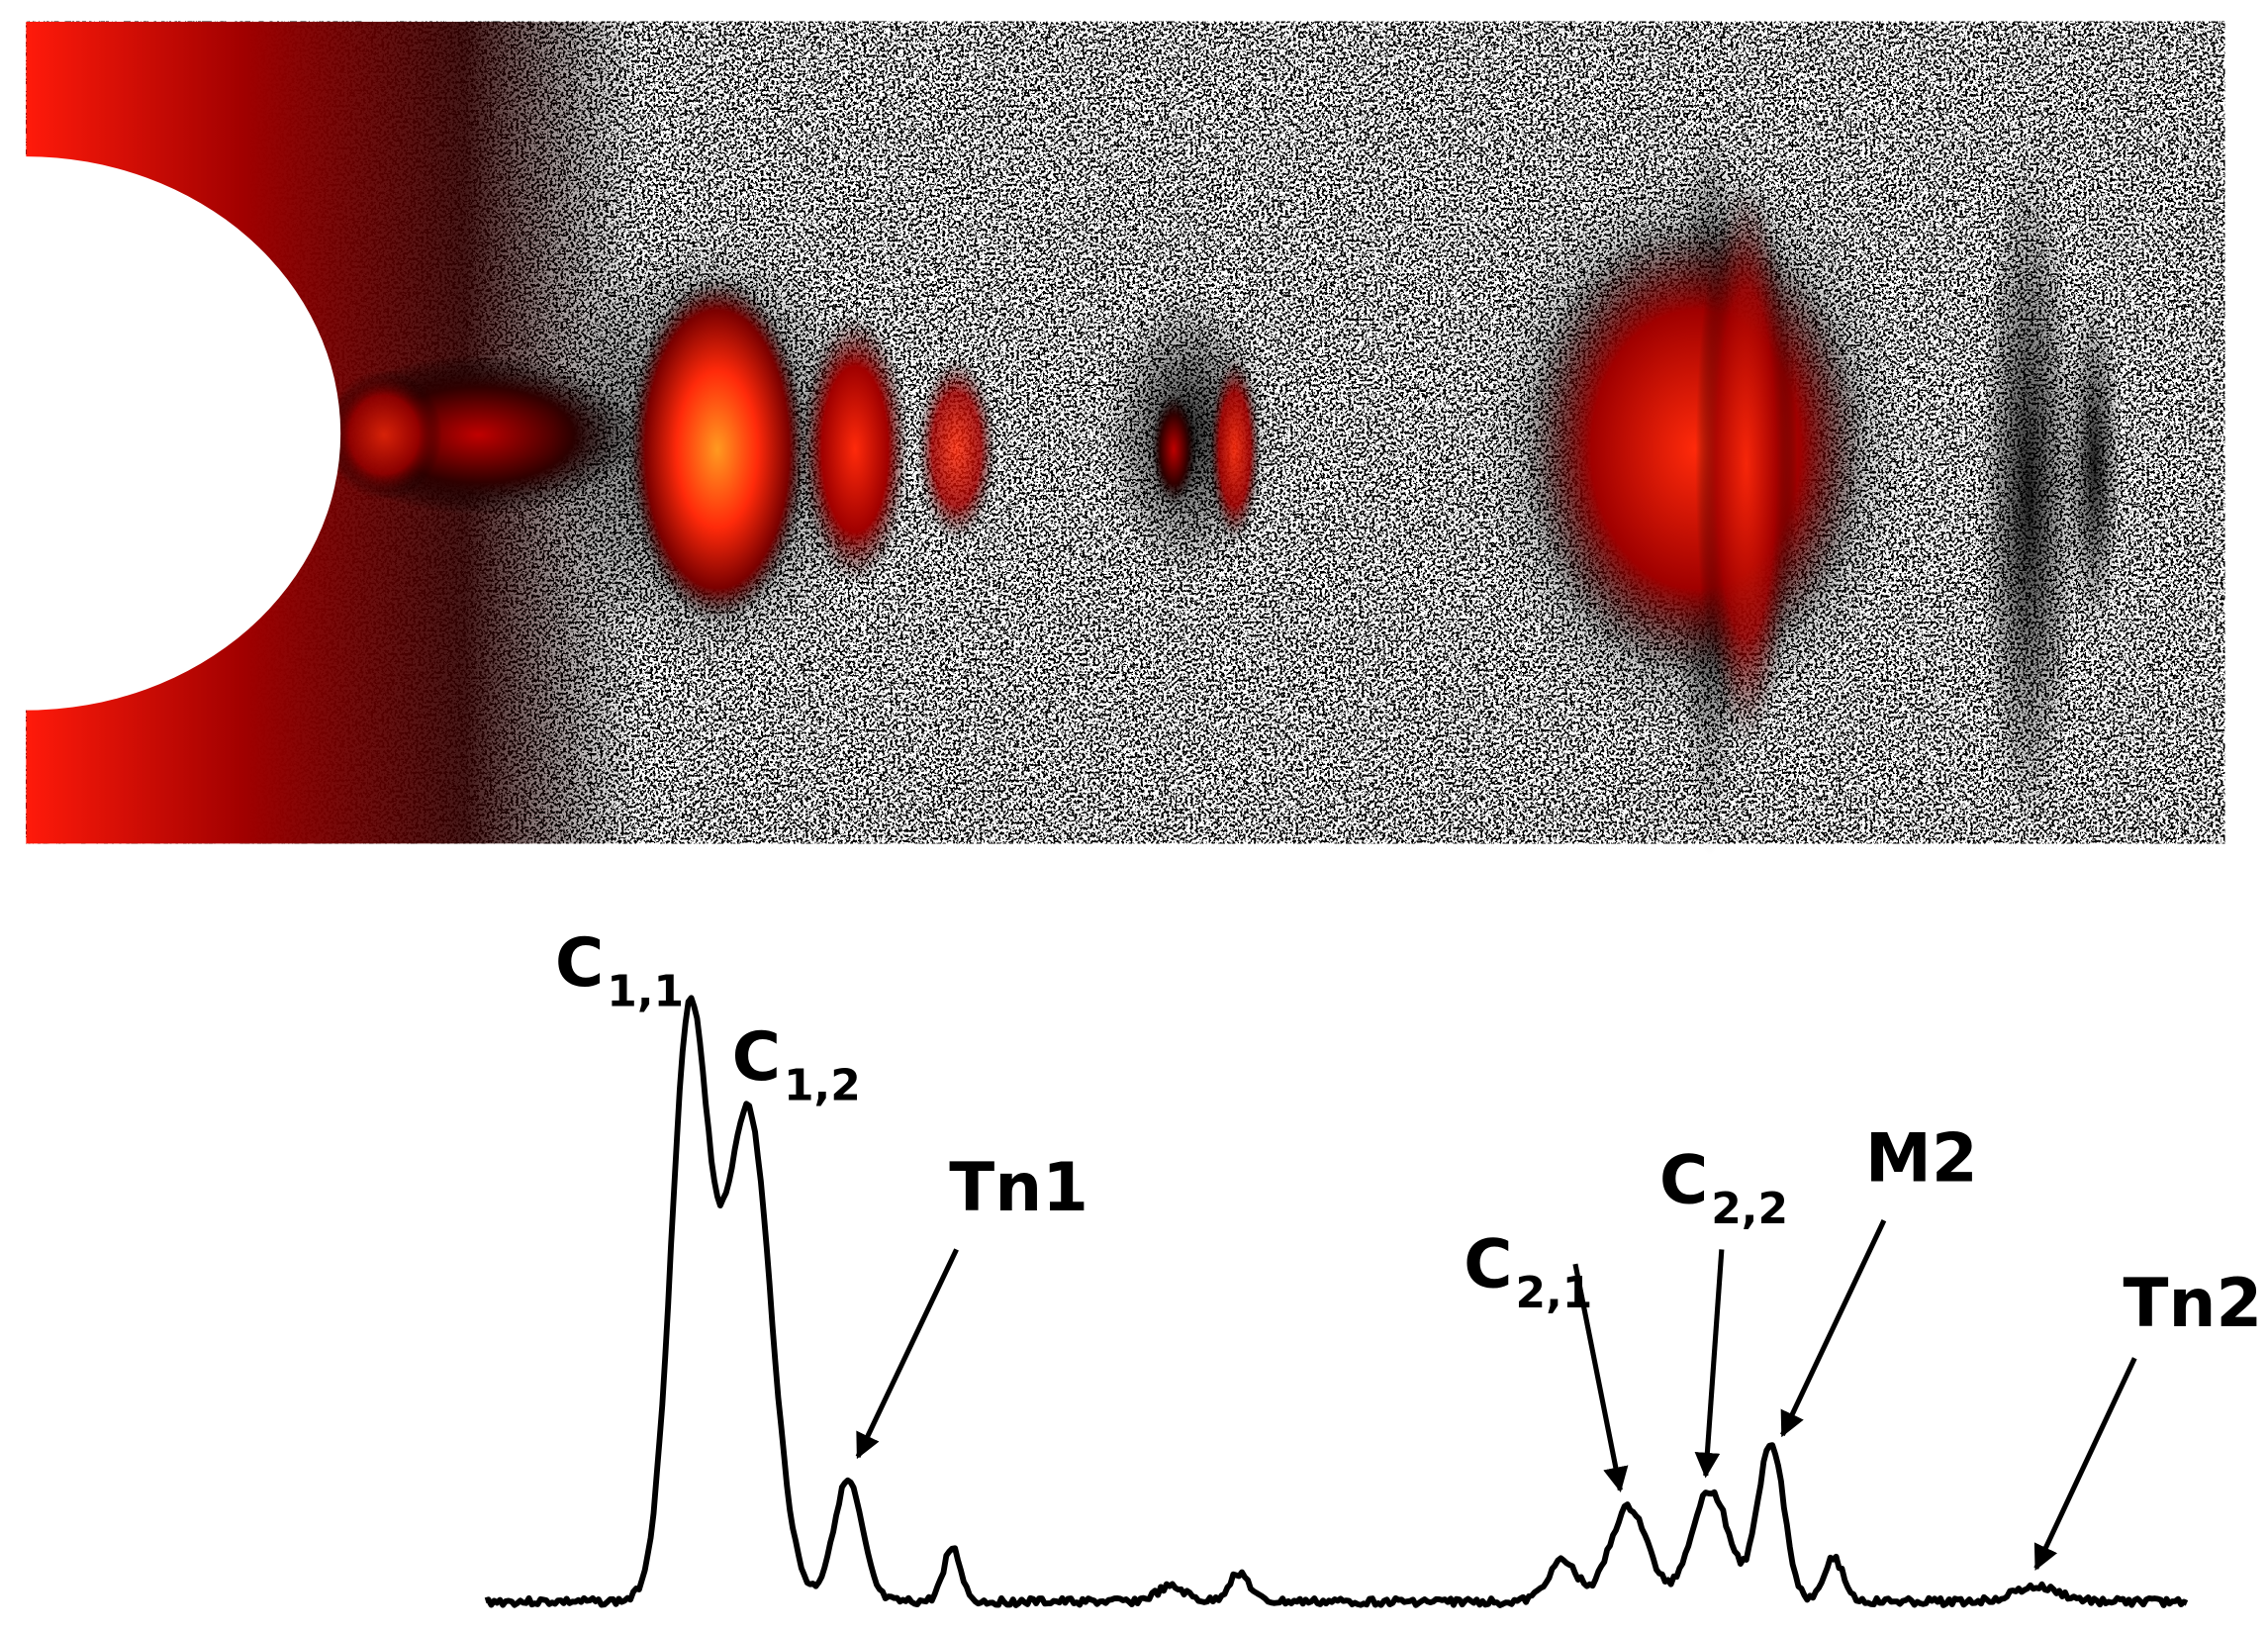 The height and width of the screenshot is (1635, 2268). I want to click on label-main: Tn2, so click(2193, 1303).